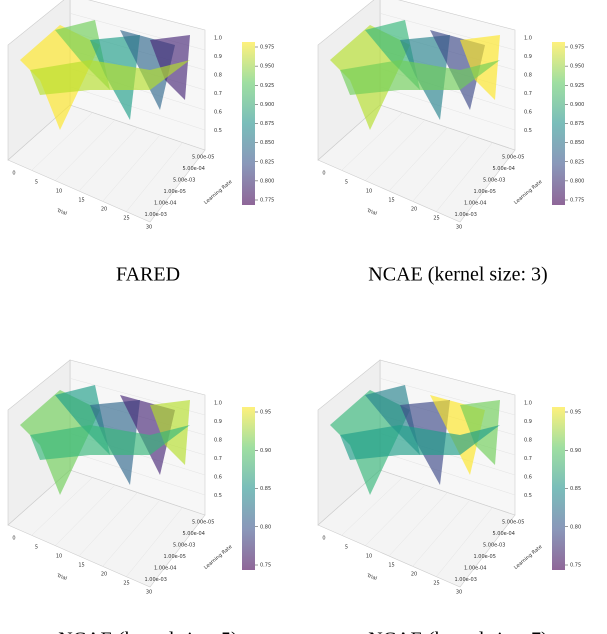  Describe the element at coordinates (528, 94) in the screenshot. I see `z-tick-label: 0.7` at that location.